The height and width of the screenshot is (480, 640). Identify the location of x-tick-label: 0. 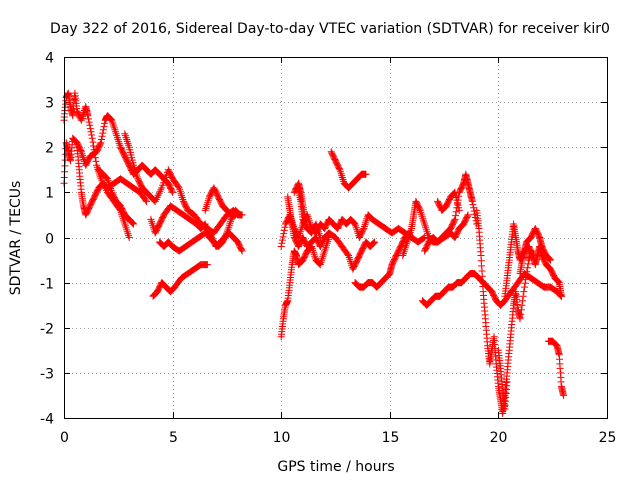
(64, 438).